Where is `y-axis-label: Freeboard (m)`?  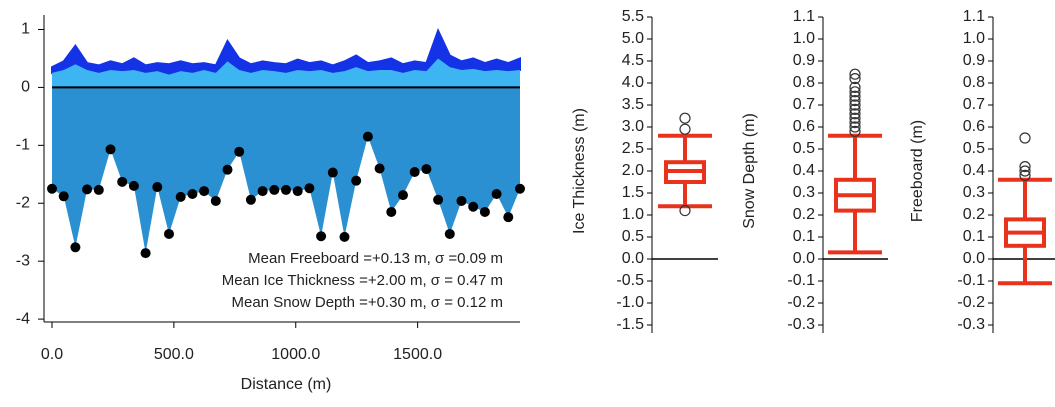
y-axis-label: Freeboard (m) is located at coordinates (917, 171).